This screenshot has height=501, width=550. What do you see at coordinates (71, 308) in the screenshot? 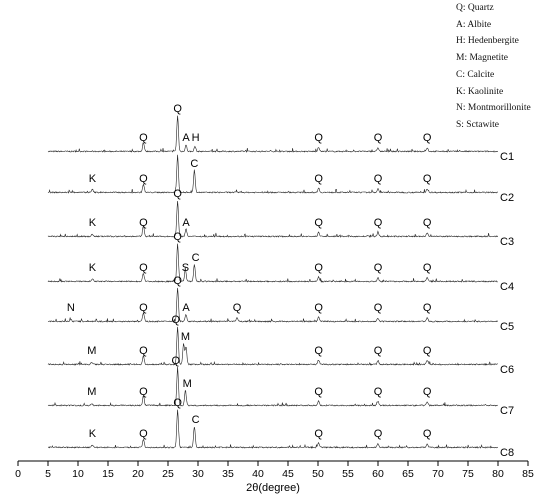
I see `peak-label: N` at bounding box center [71, 308].